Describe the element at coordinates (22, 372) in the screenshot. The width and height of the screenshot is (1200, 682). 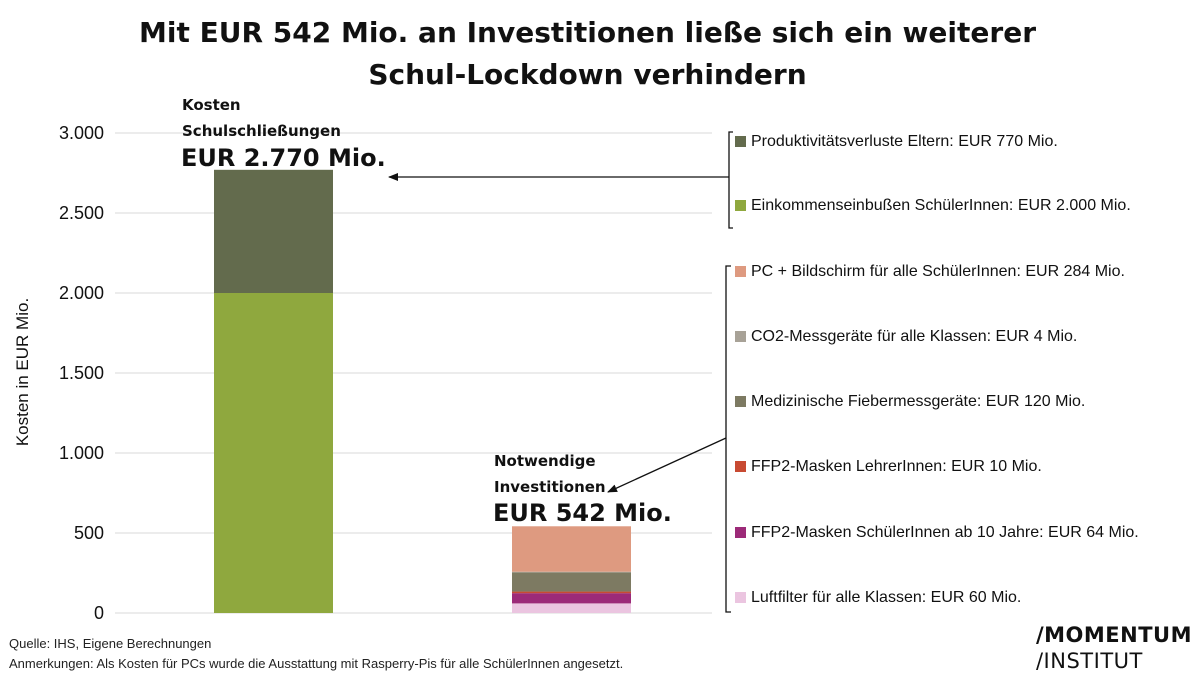
I see `y-axis-label: Kosten in EUR Mio.` at that location.